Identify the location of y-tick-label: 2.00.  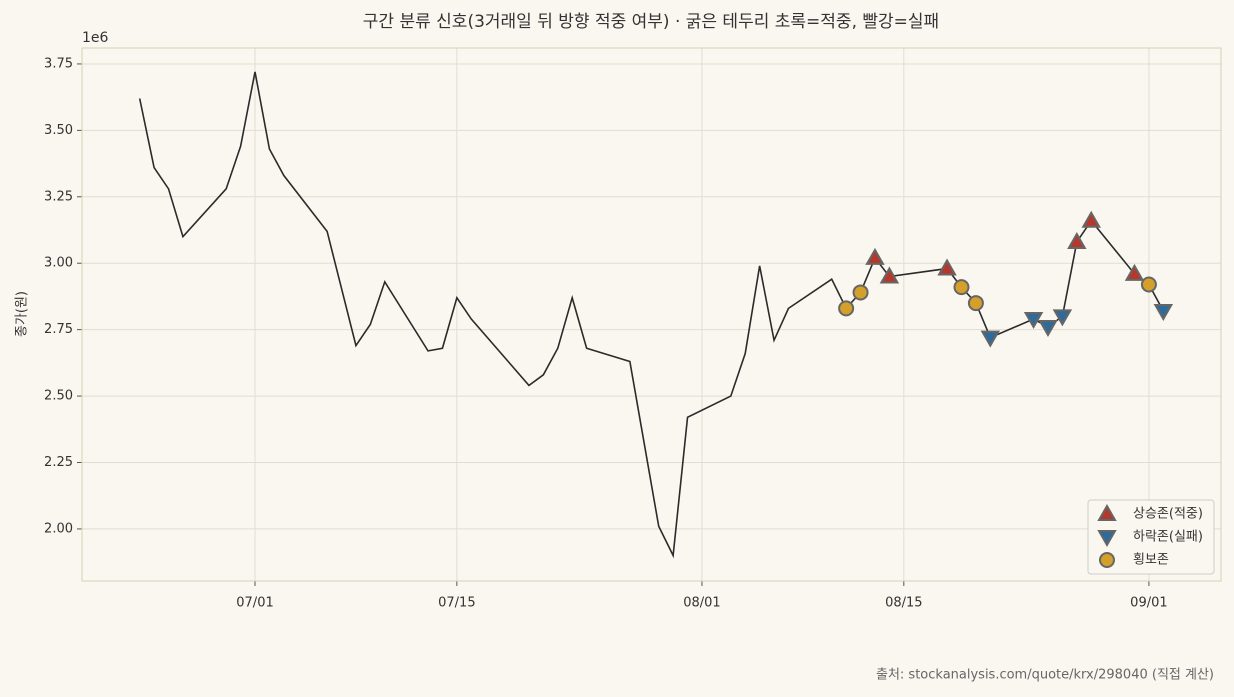
(58, 528).